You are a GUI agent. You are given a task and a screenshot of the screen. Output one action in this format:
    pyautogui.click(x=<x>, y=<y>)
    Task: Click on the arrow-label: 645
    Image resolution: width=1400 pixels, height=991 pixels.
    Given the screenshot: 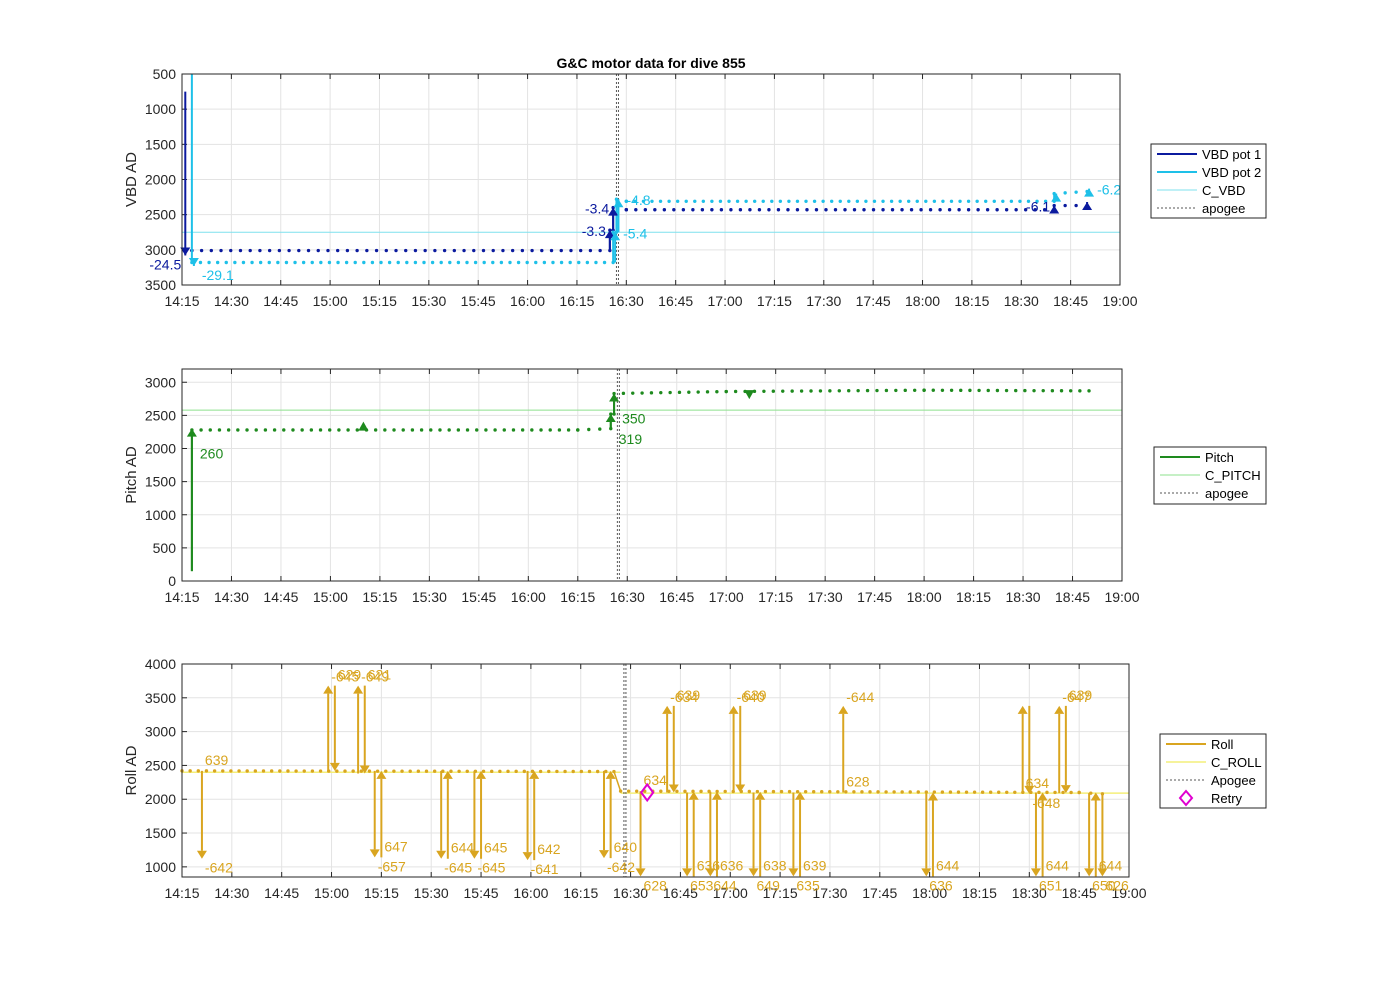 What is the action you would take?
    pyautogui.click(x=496, y=848)
    